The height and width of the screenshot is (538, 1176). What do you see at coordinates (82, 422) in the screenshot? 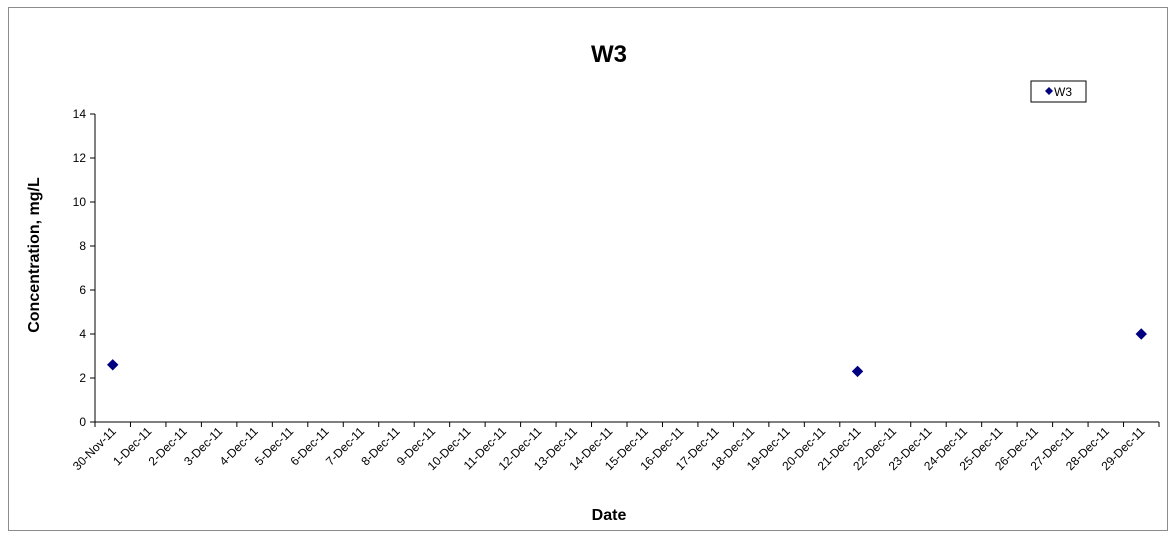
I see `y-tick-label: 0` at bounding box center [82, 422].